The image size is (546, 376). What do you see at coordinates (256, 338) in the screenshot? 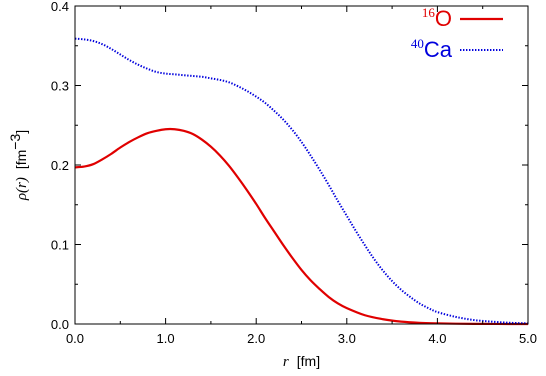
I see `x-tick-label: 2.0` at bounding box center [256, 338].